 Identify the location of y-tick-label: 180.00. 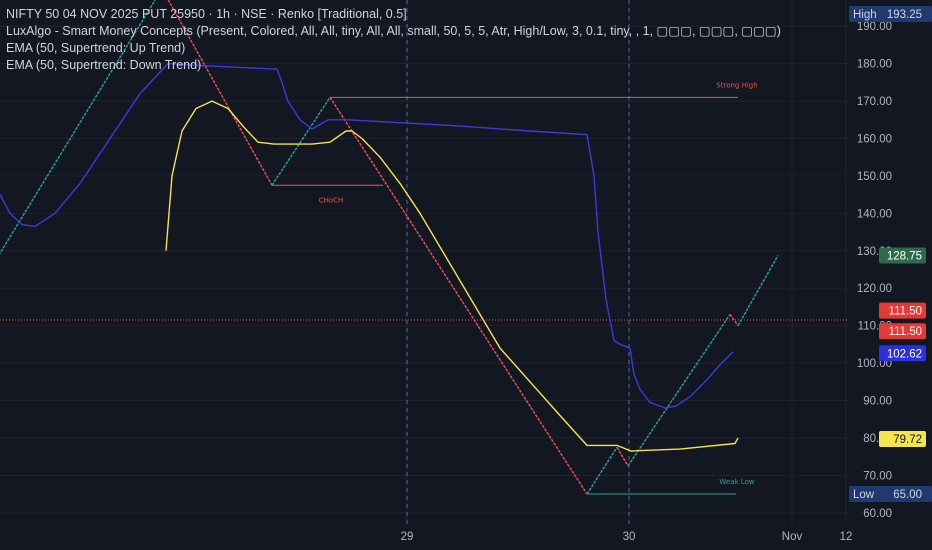
(874, 65).